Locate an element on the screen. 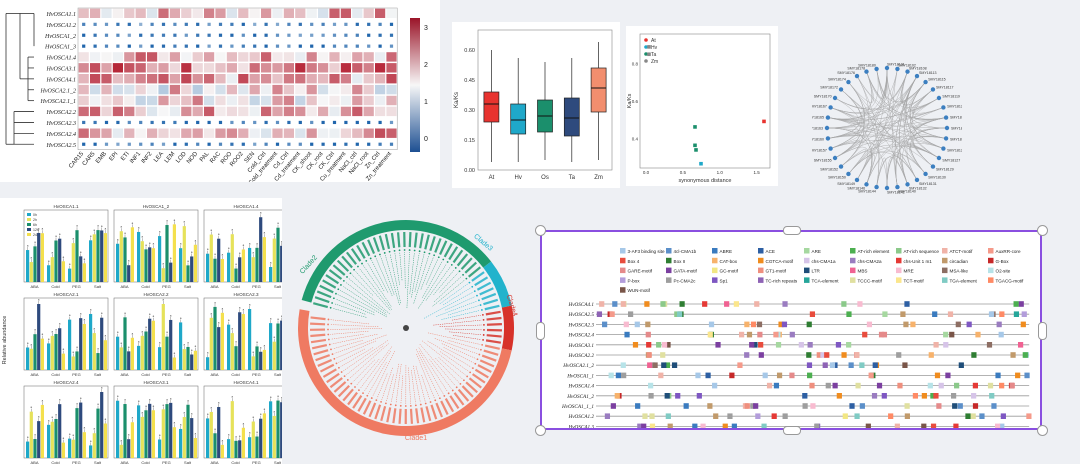  resize-handle-top is located at coordinates (792, 230).